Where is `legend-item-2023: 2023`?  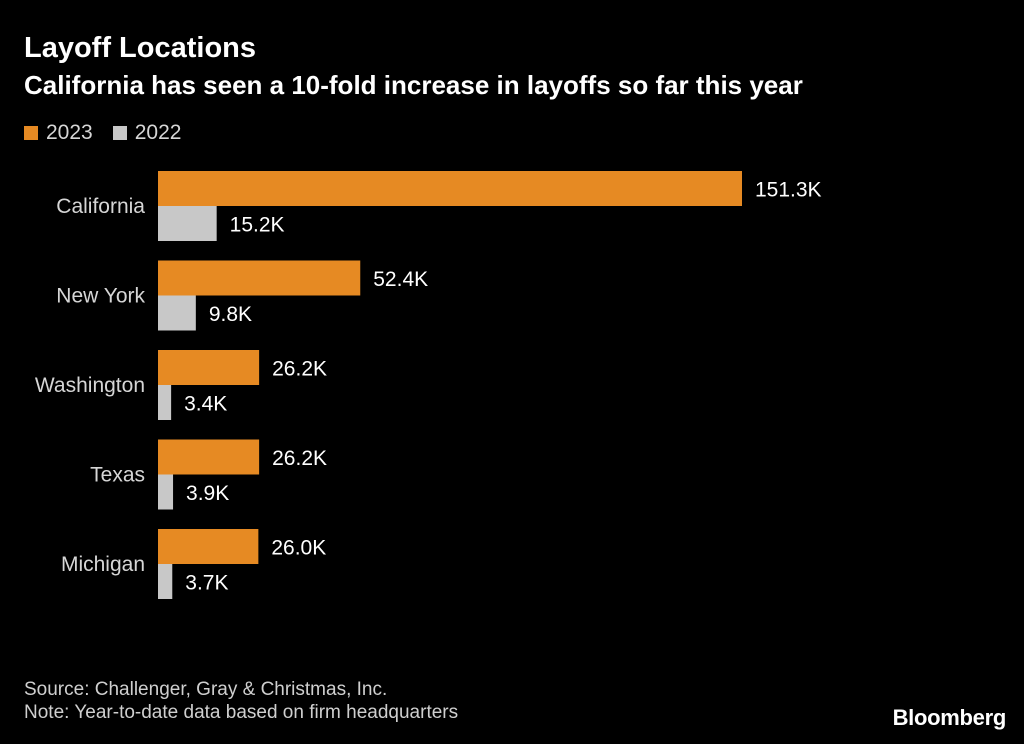 legend-item-2023: 2023 is located at coordinates (58, 133).